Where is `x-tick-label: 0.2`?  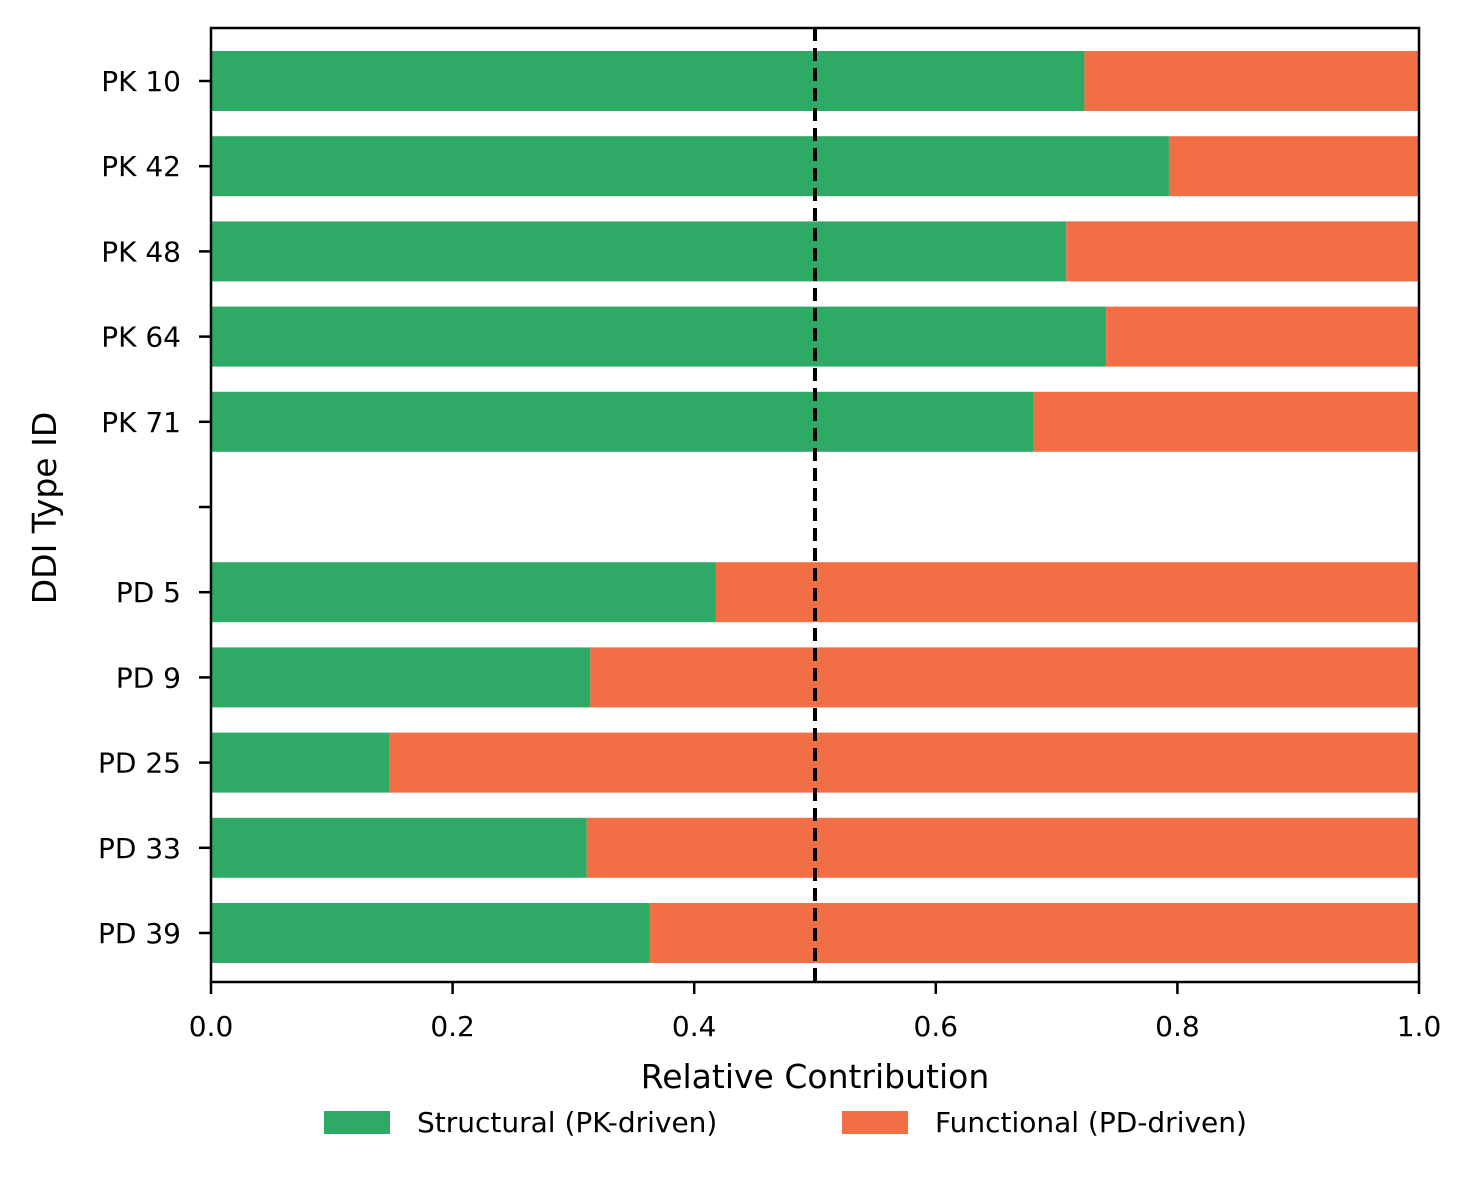
x-tick-label: 0.2 is located at coordinates (452, 1026).